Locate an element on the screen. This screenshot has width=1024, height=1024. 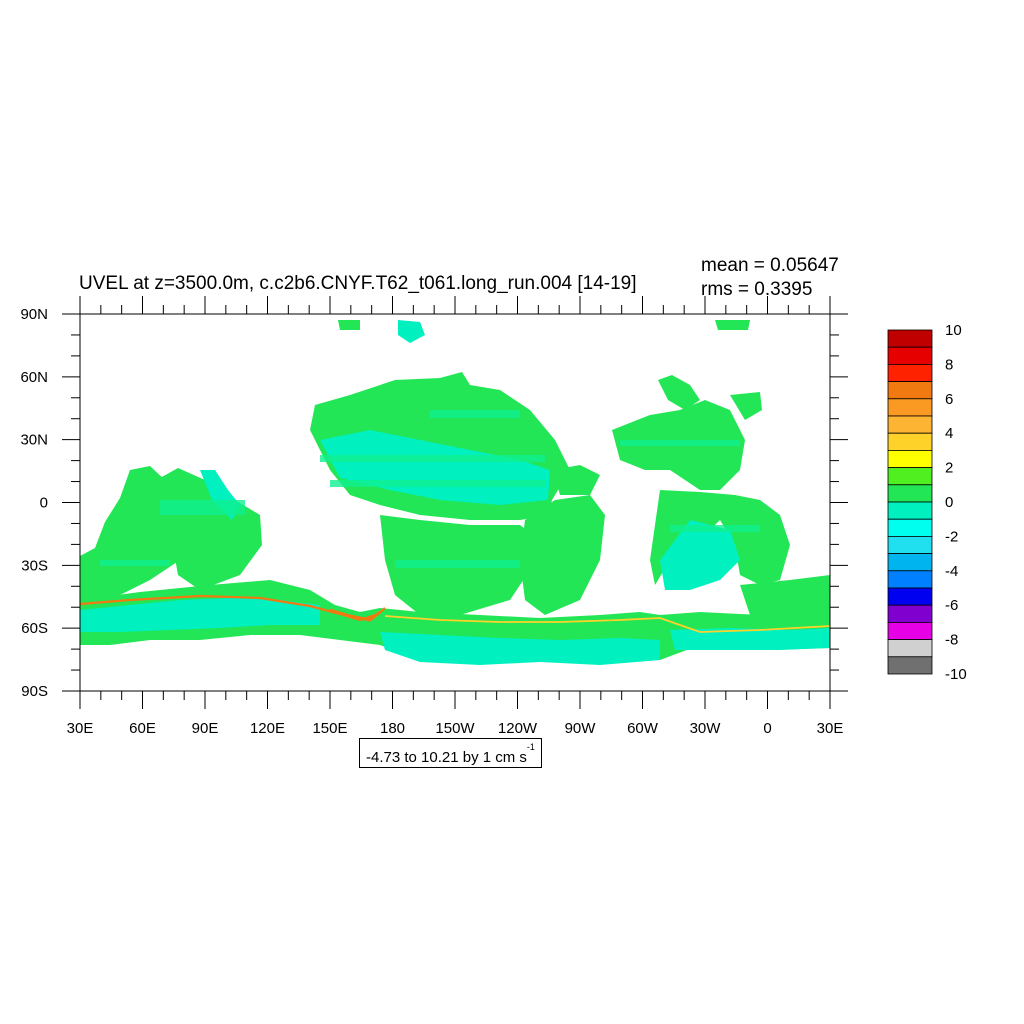
lon-tick-label: 150W is located at coordinates (455, 728).